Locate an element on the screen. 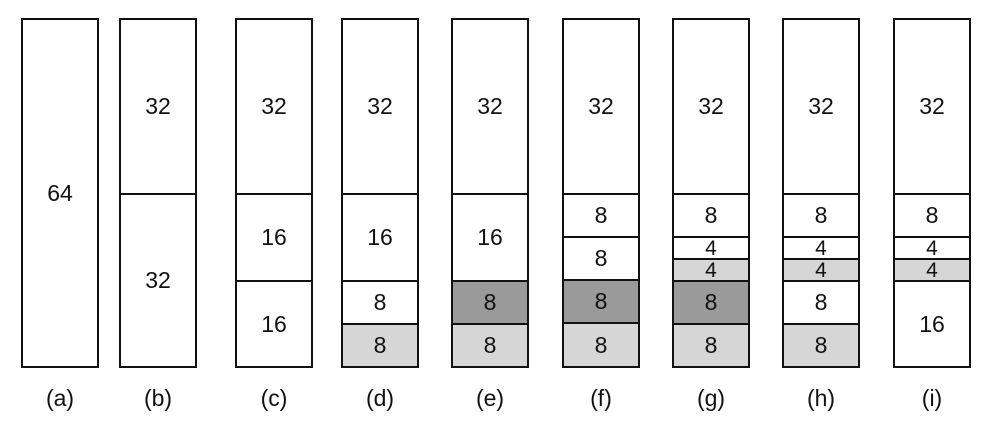 The image size is (1008, 430). block-size-label: 64 is located at coordinates (60, 192).